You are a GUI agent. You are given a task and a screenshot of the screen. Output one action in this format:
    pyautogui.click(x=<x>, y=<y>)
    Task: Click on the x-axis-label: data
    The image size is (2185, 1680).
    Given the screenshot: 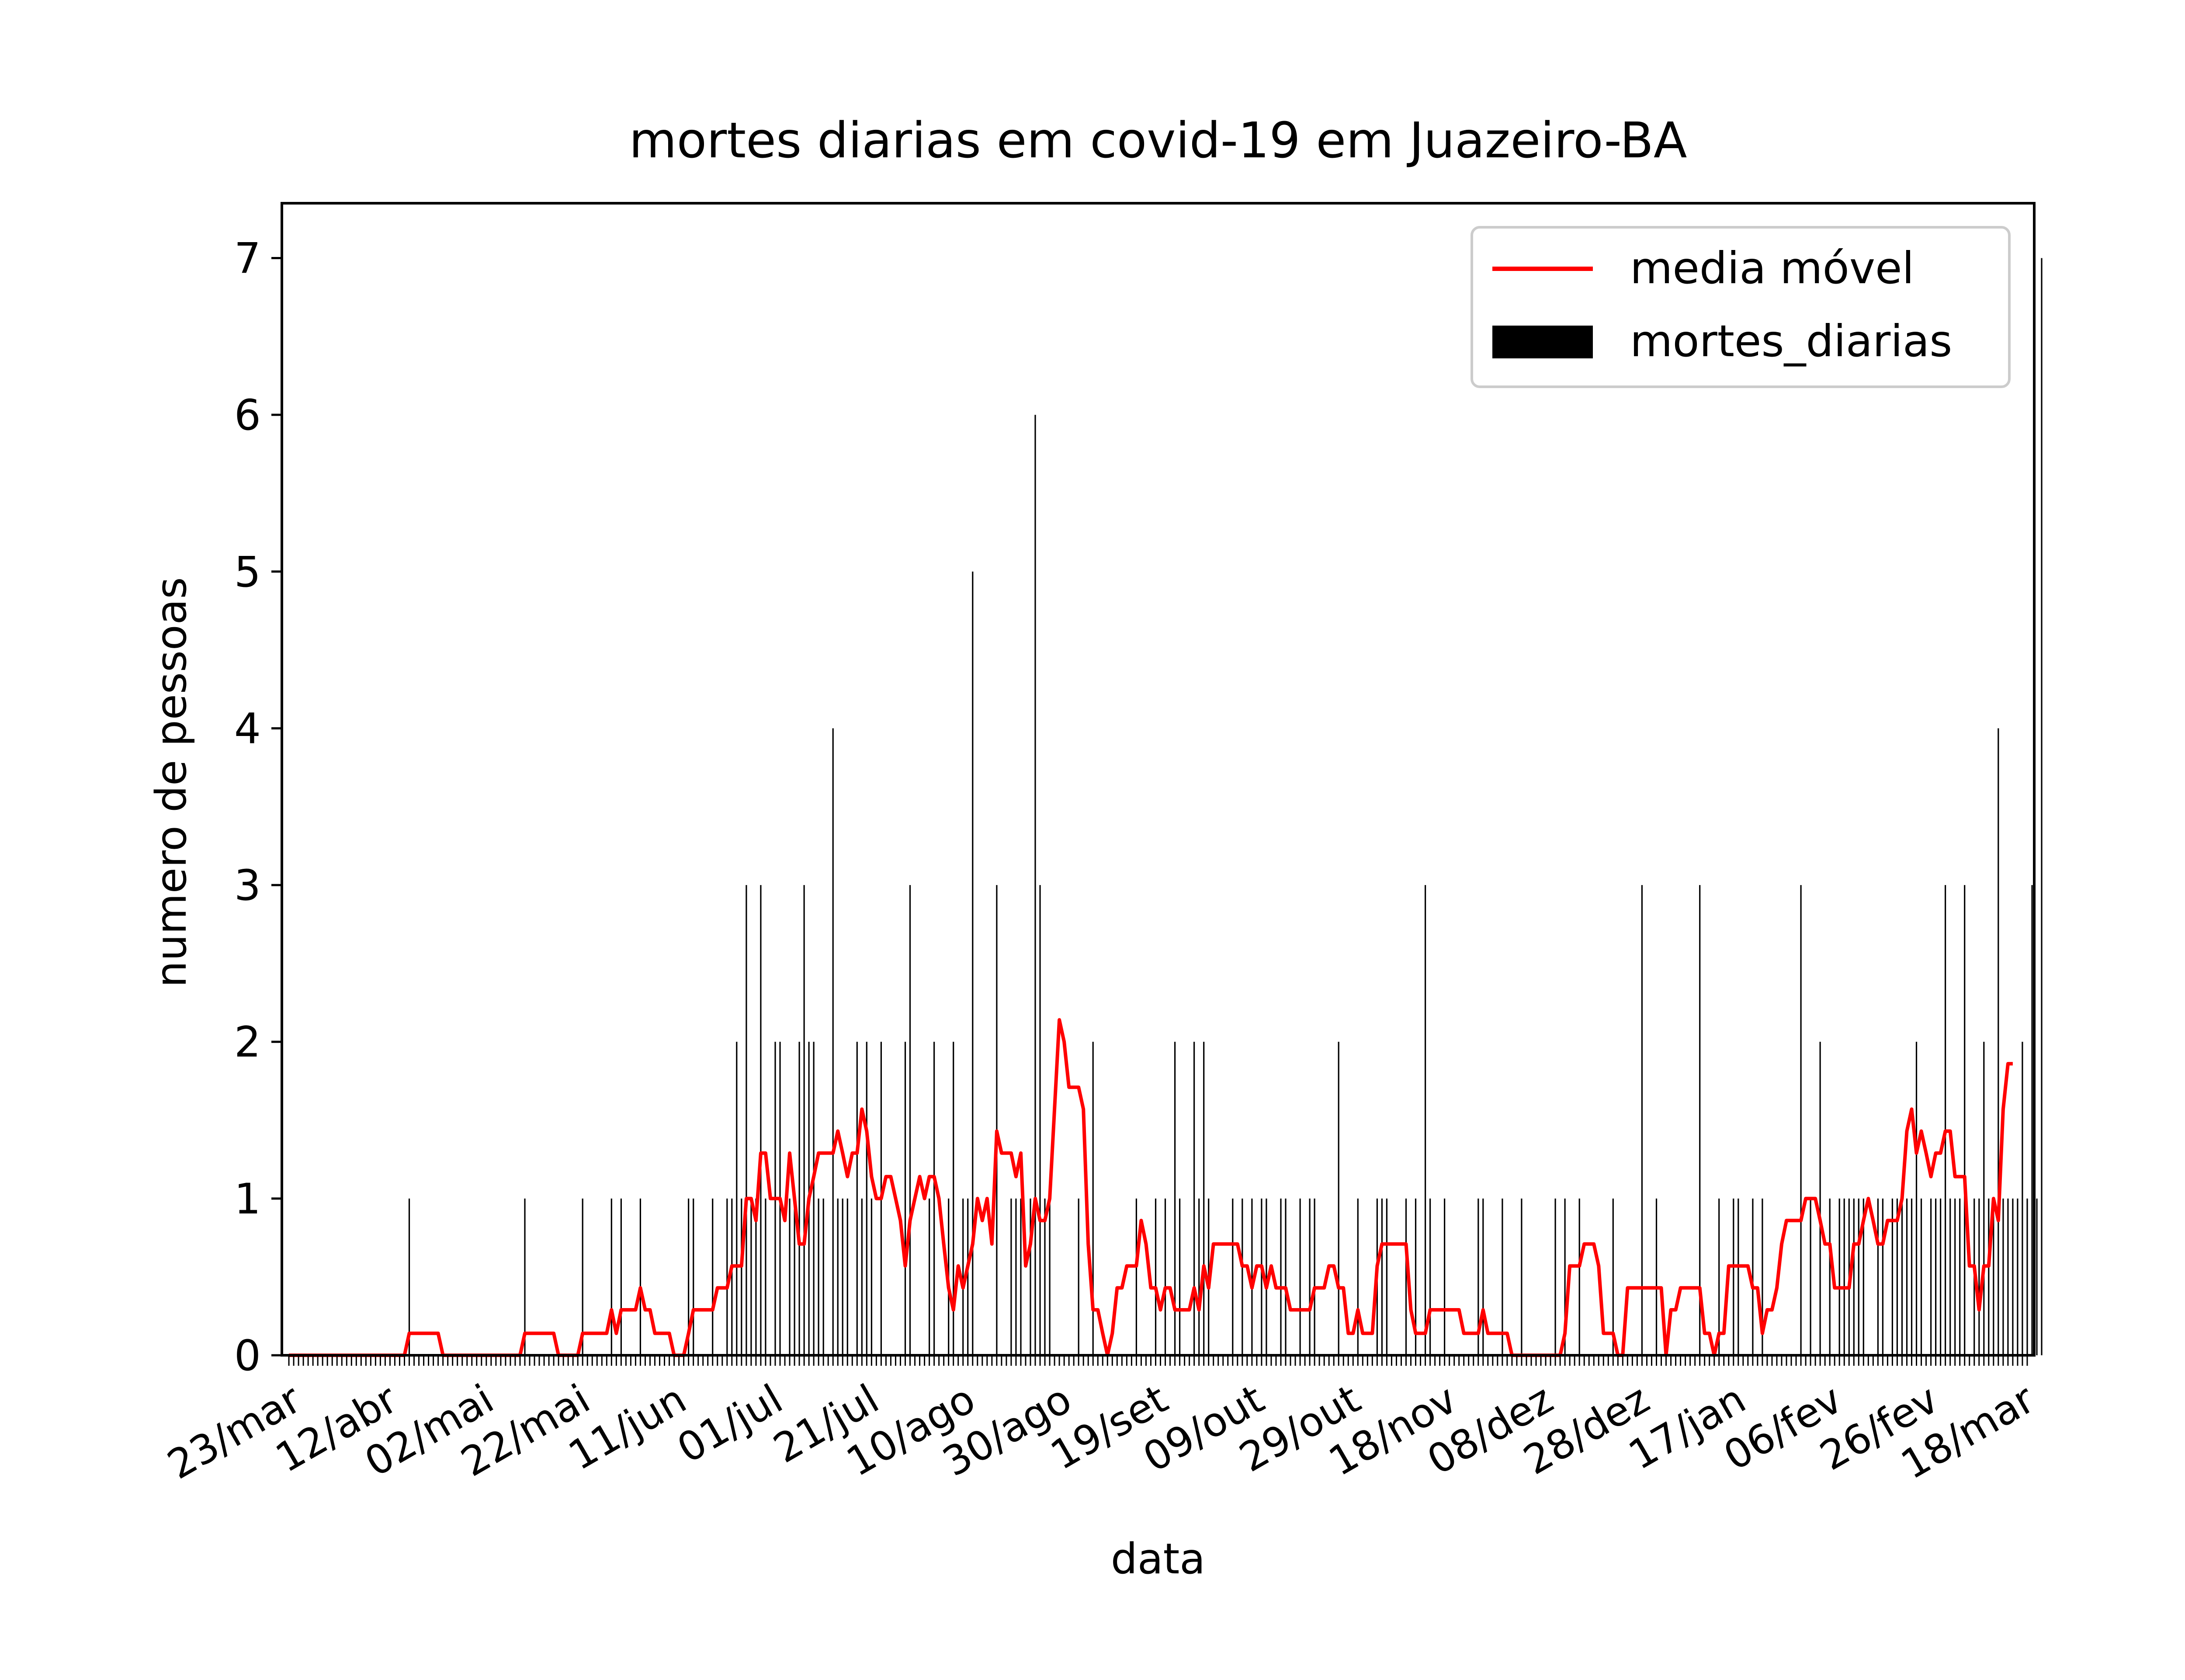 What is the action you would take?
    pyautogui.click(x=1158, y=1558)
    